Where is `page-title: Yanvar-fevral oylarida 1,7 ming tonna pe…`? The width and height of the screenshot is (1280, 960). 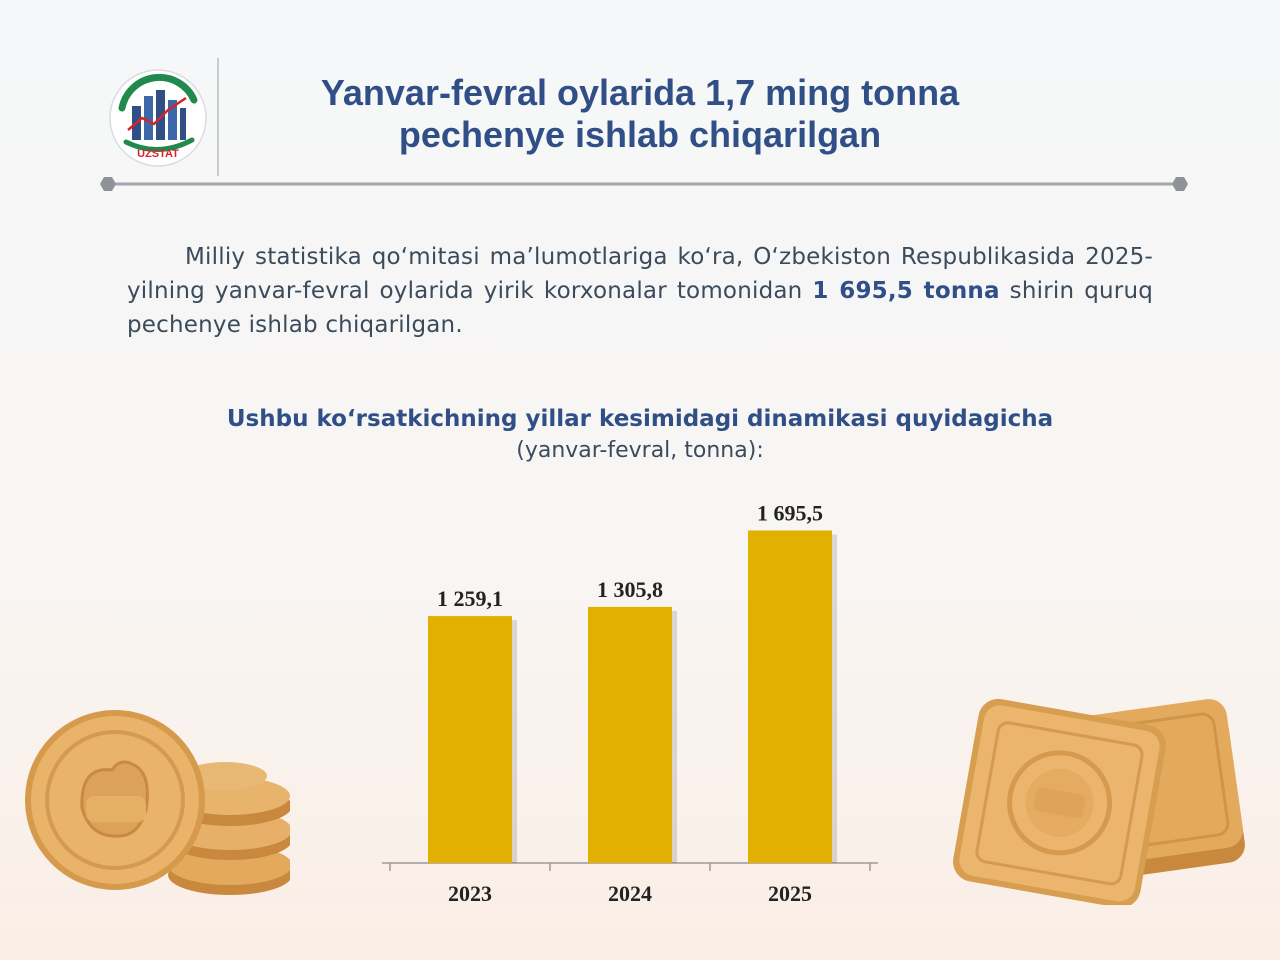
page-title: Yanvar-fevral oylarida 1,7 ming tonna pe… is located at coordinates (640, 113).